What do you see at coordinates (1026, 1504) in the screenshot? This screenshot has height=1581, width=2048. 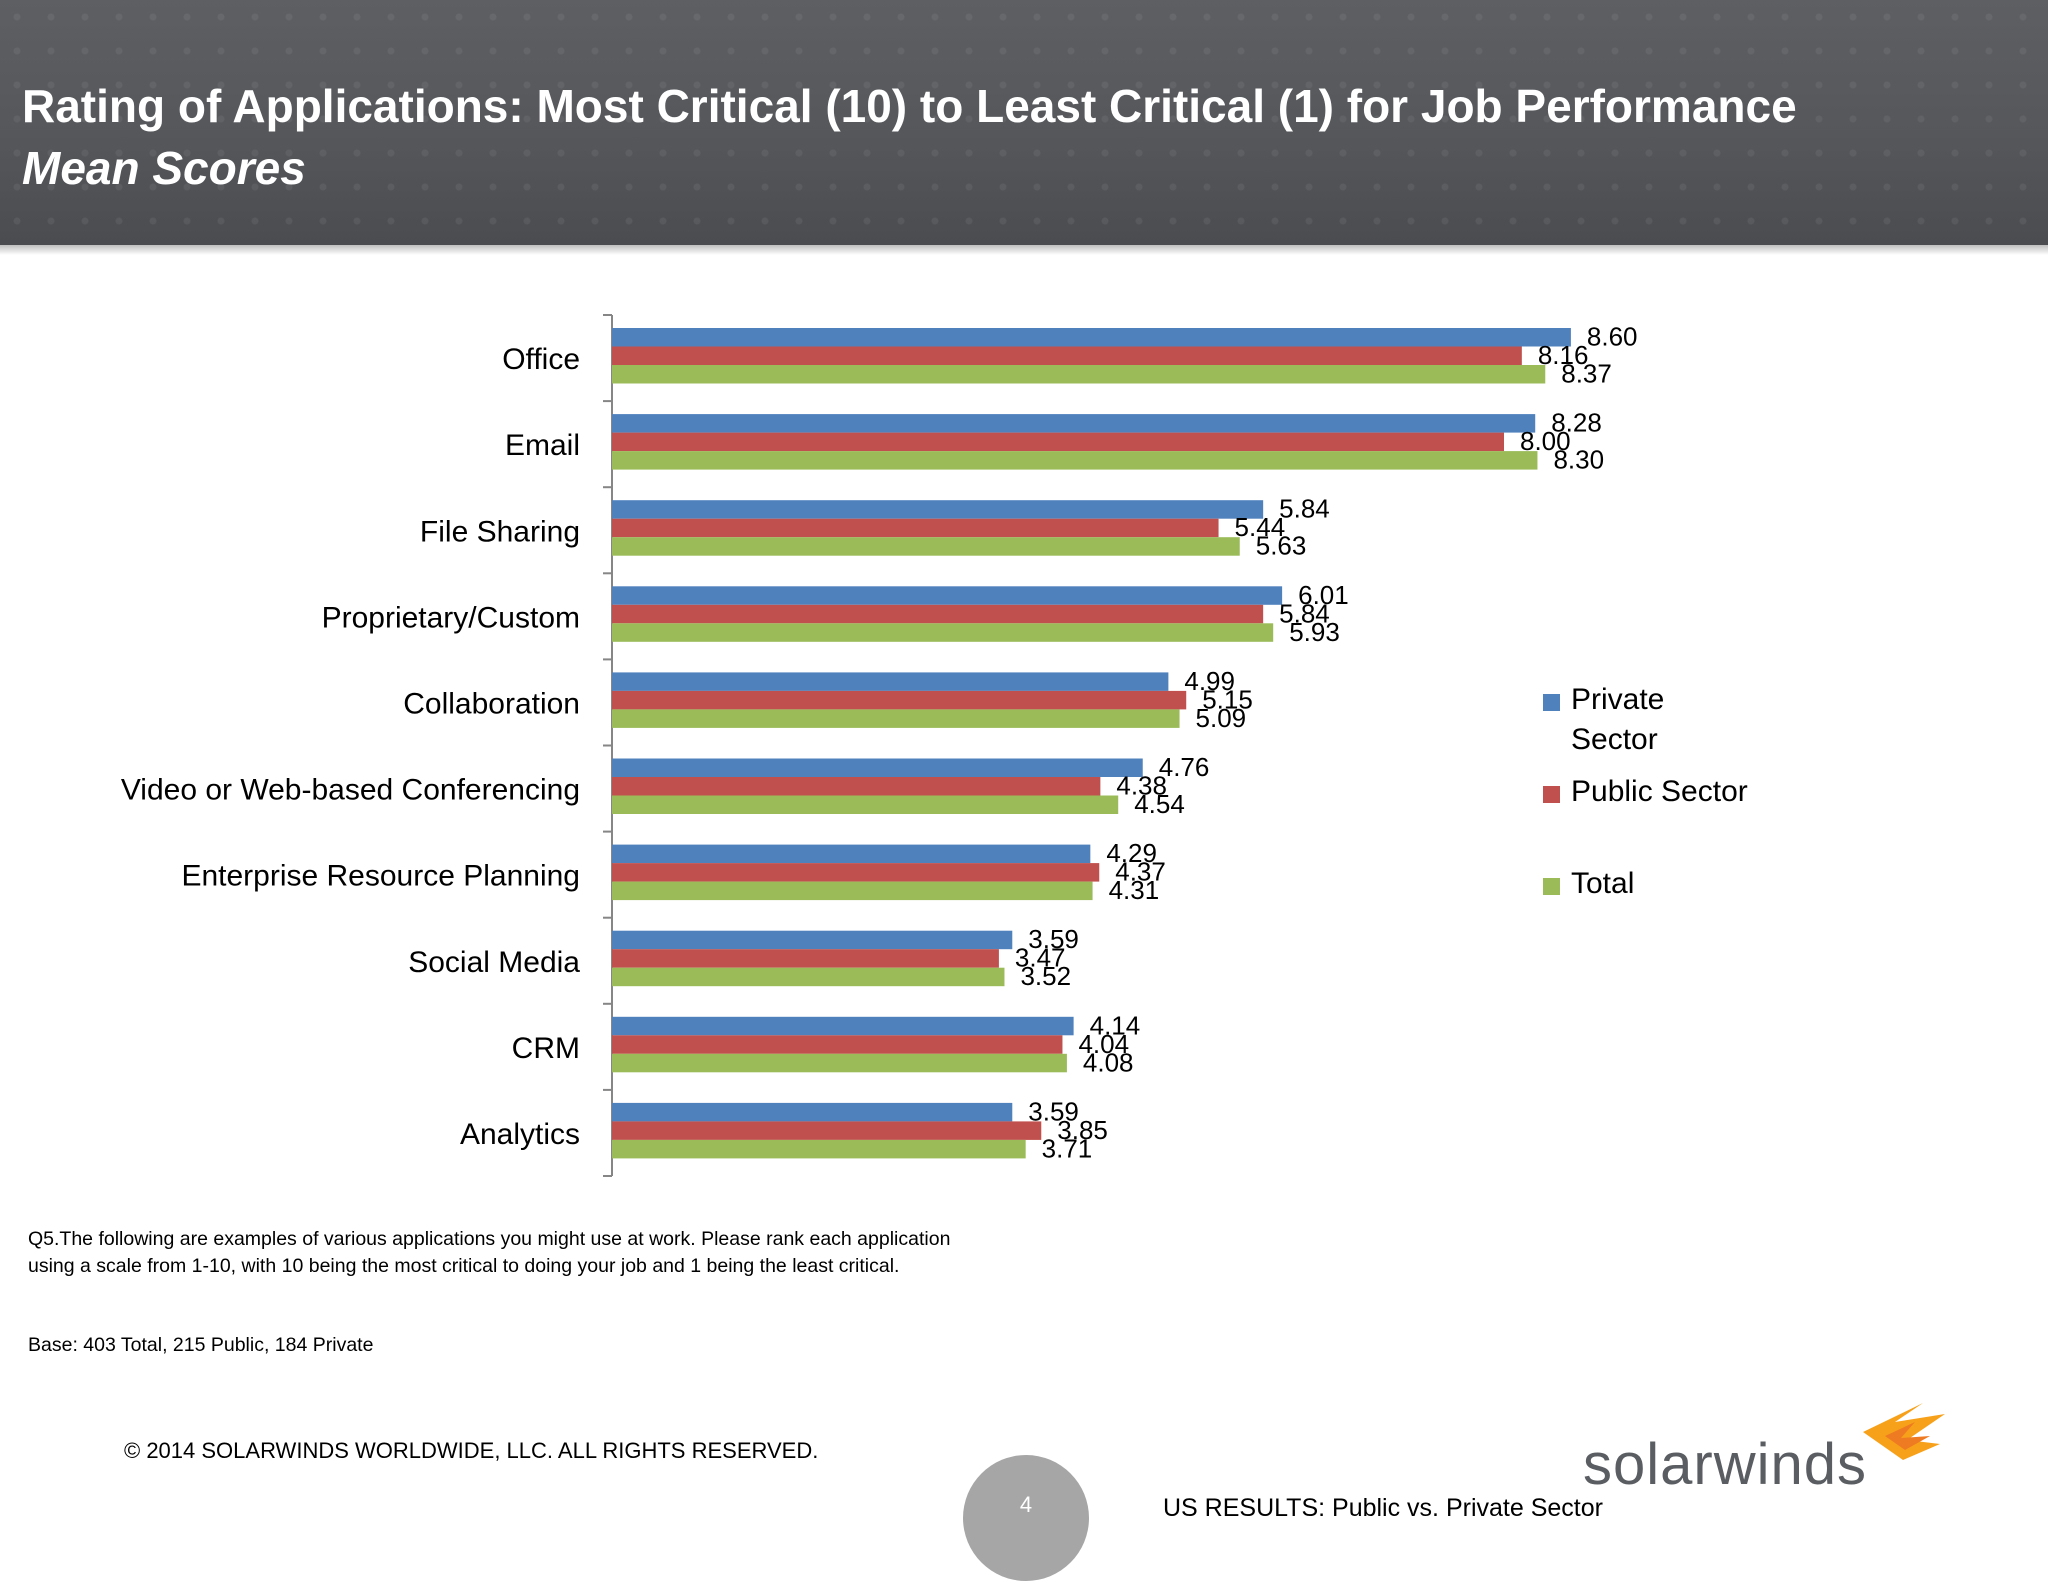 I see `page-number: 4` at bounding box center [1026, 1504].